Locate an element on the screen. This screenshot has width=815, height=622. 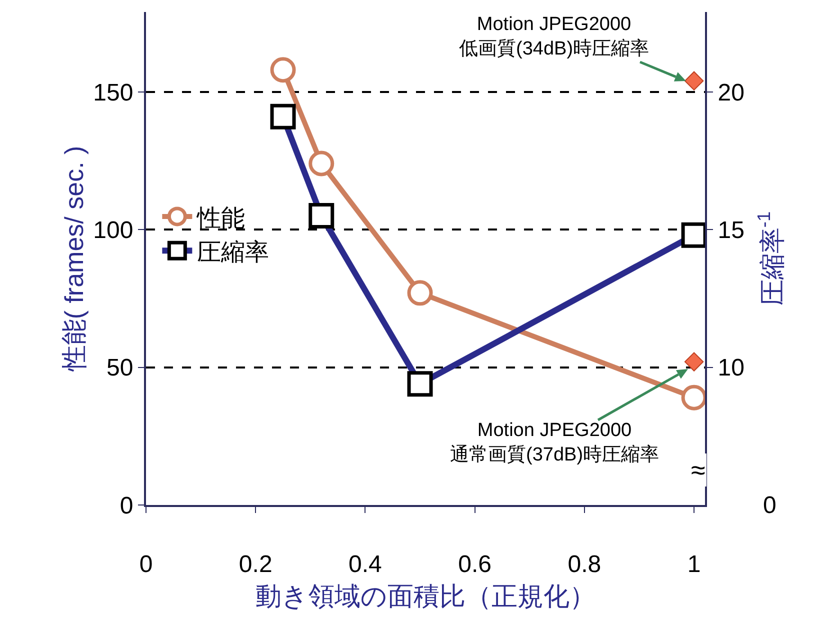
y-tick-label: 50 is located at coordinates (120, 368).